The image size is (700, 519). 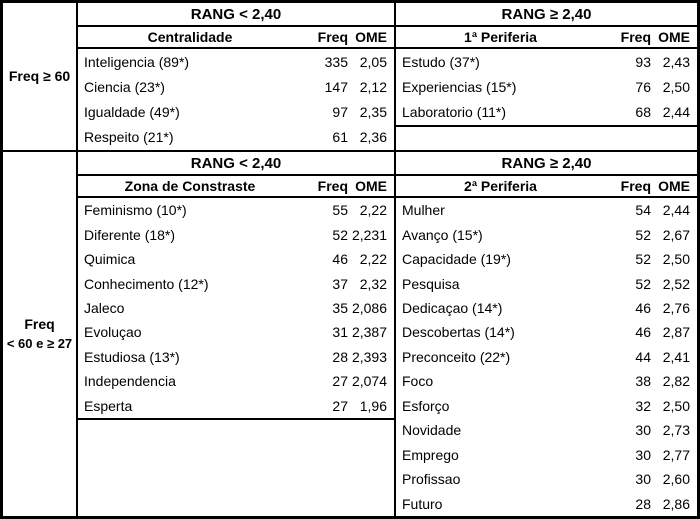 I want to click on quadrant-header: 2ª Periferia Freq OME, so click(x=546, y=187).